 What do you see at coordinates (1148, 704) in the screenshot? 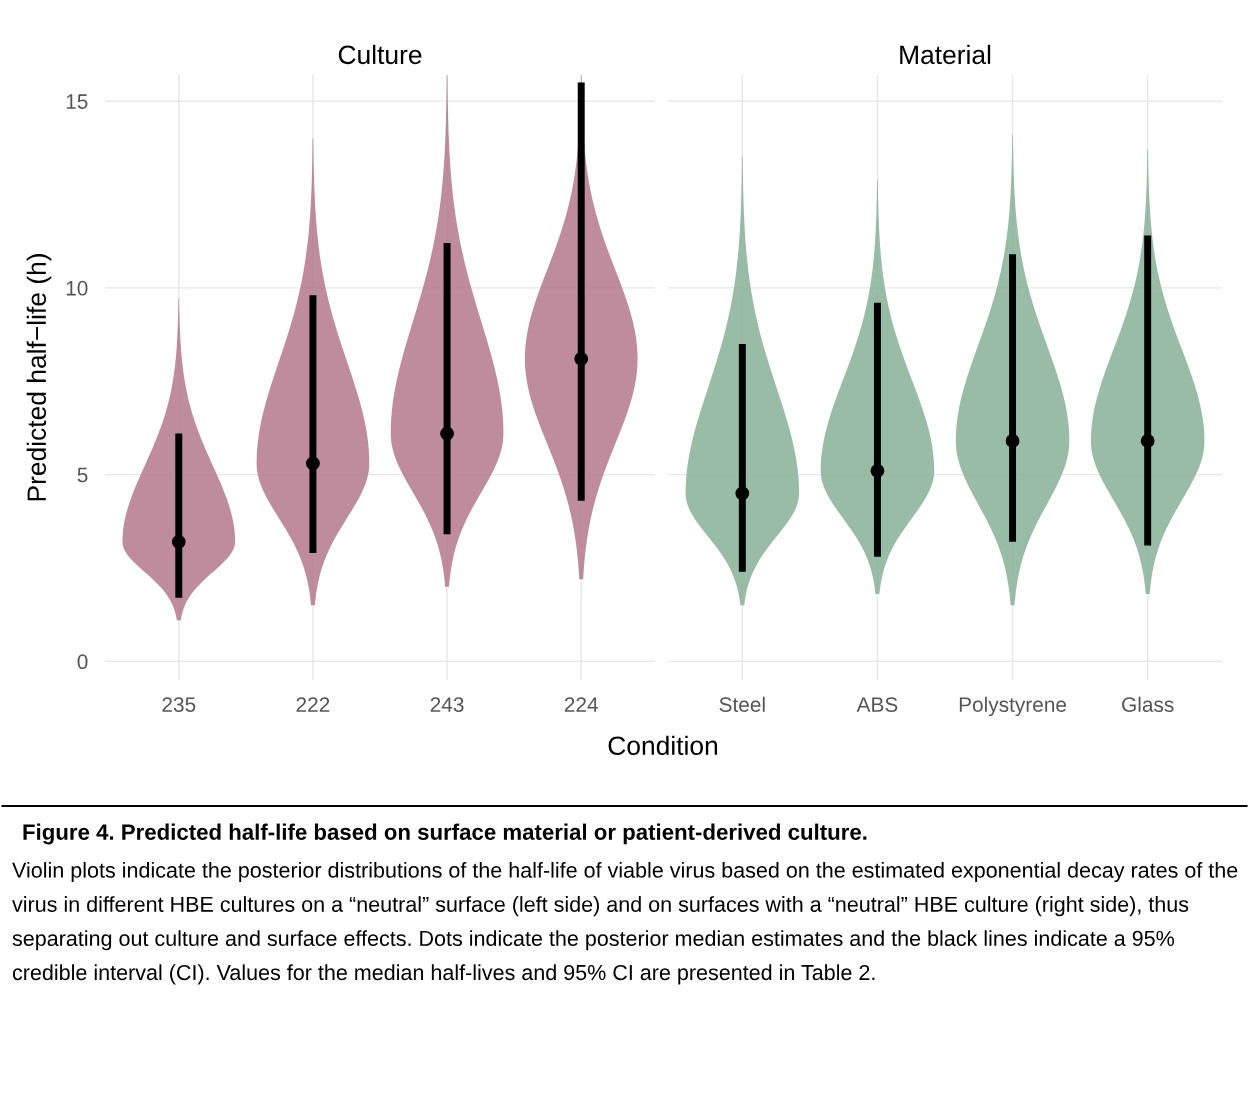
I see `x-tick-label: Glass` at bounding box center [1148, 704].